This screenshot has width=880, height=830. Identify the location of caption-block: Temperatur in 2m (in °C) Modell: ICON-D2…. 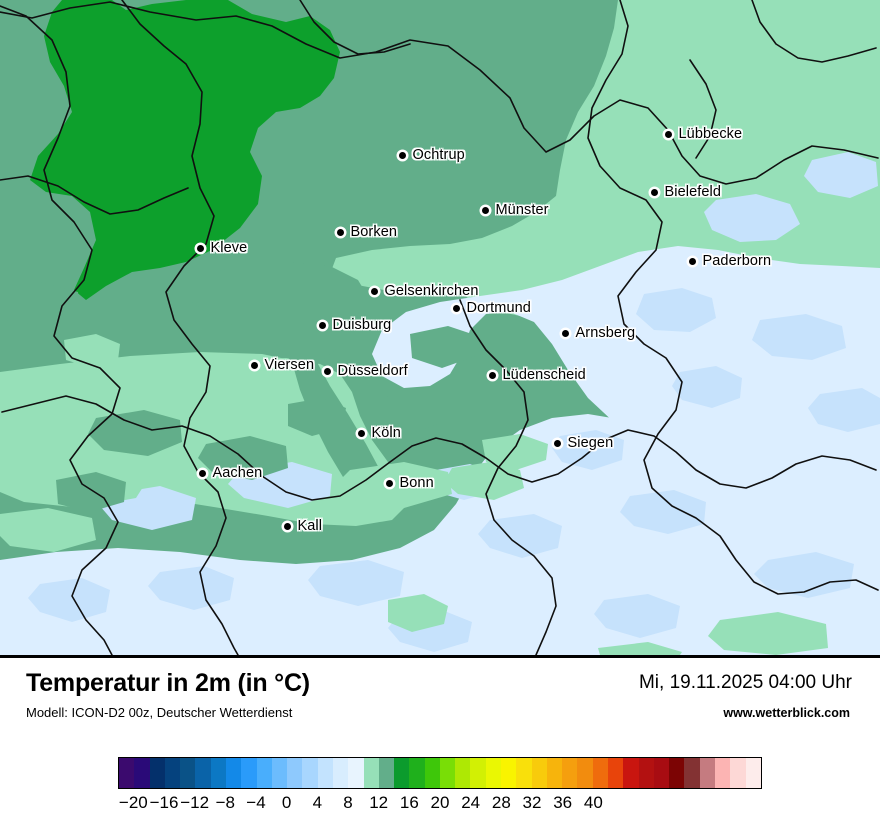
(440, 698).